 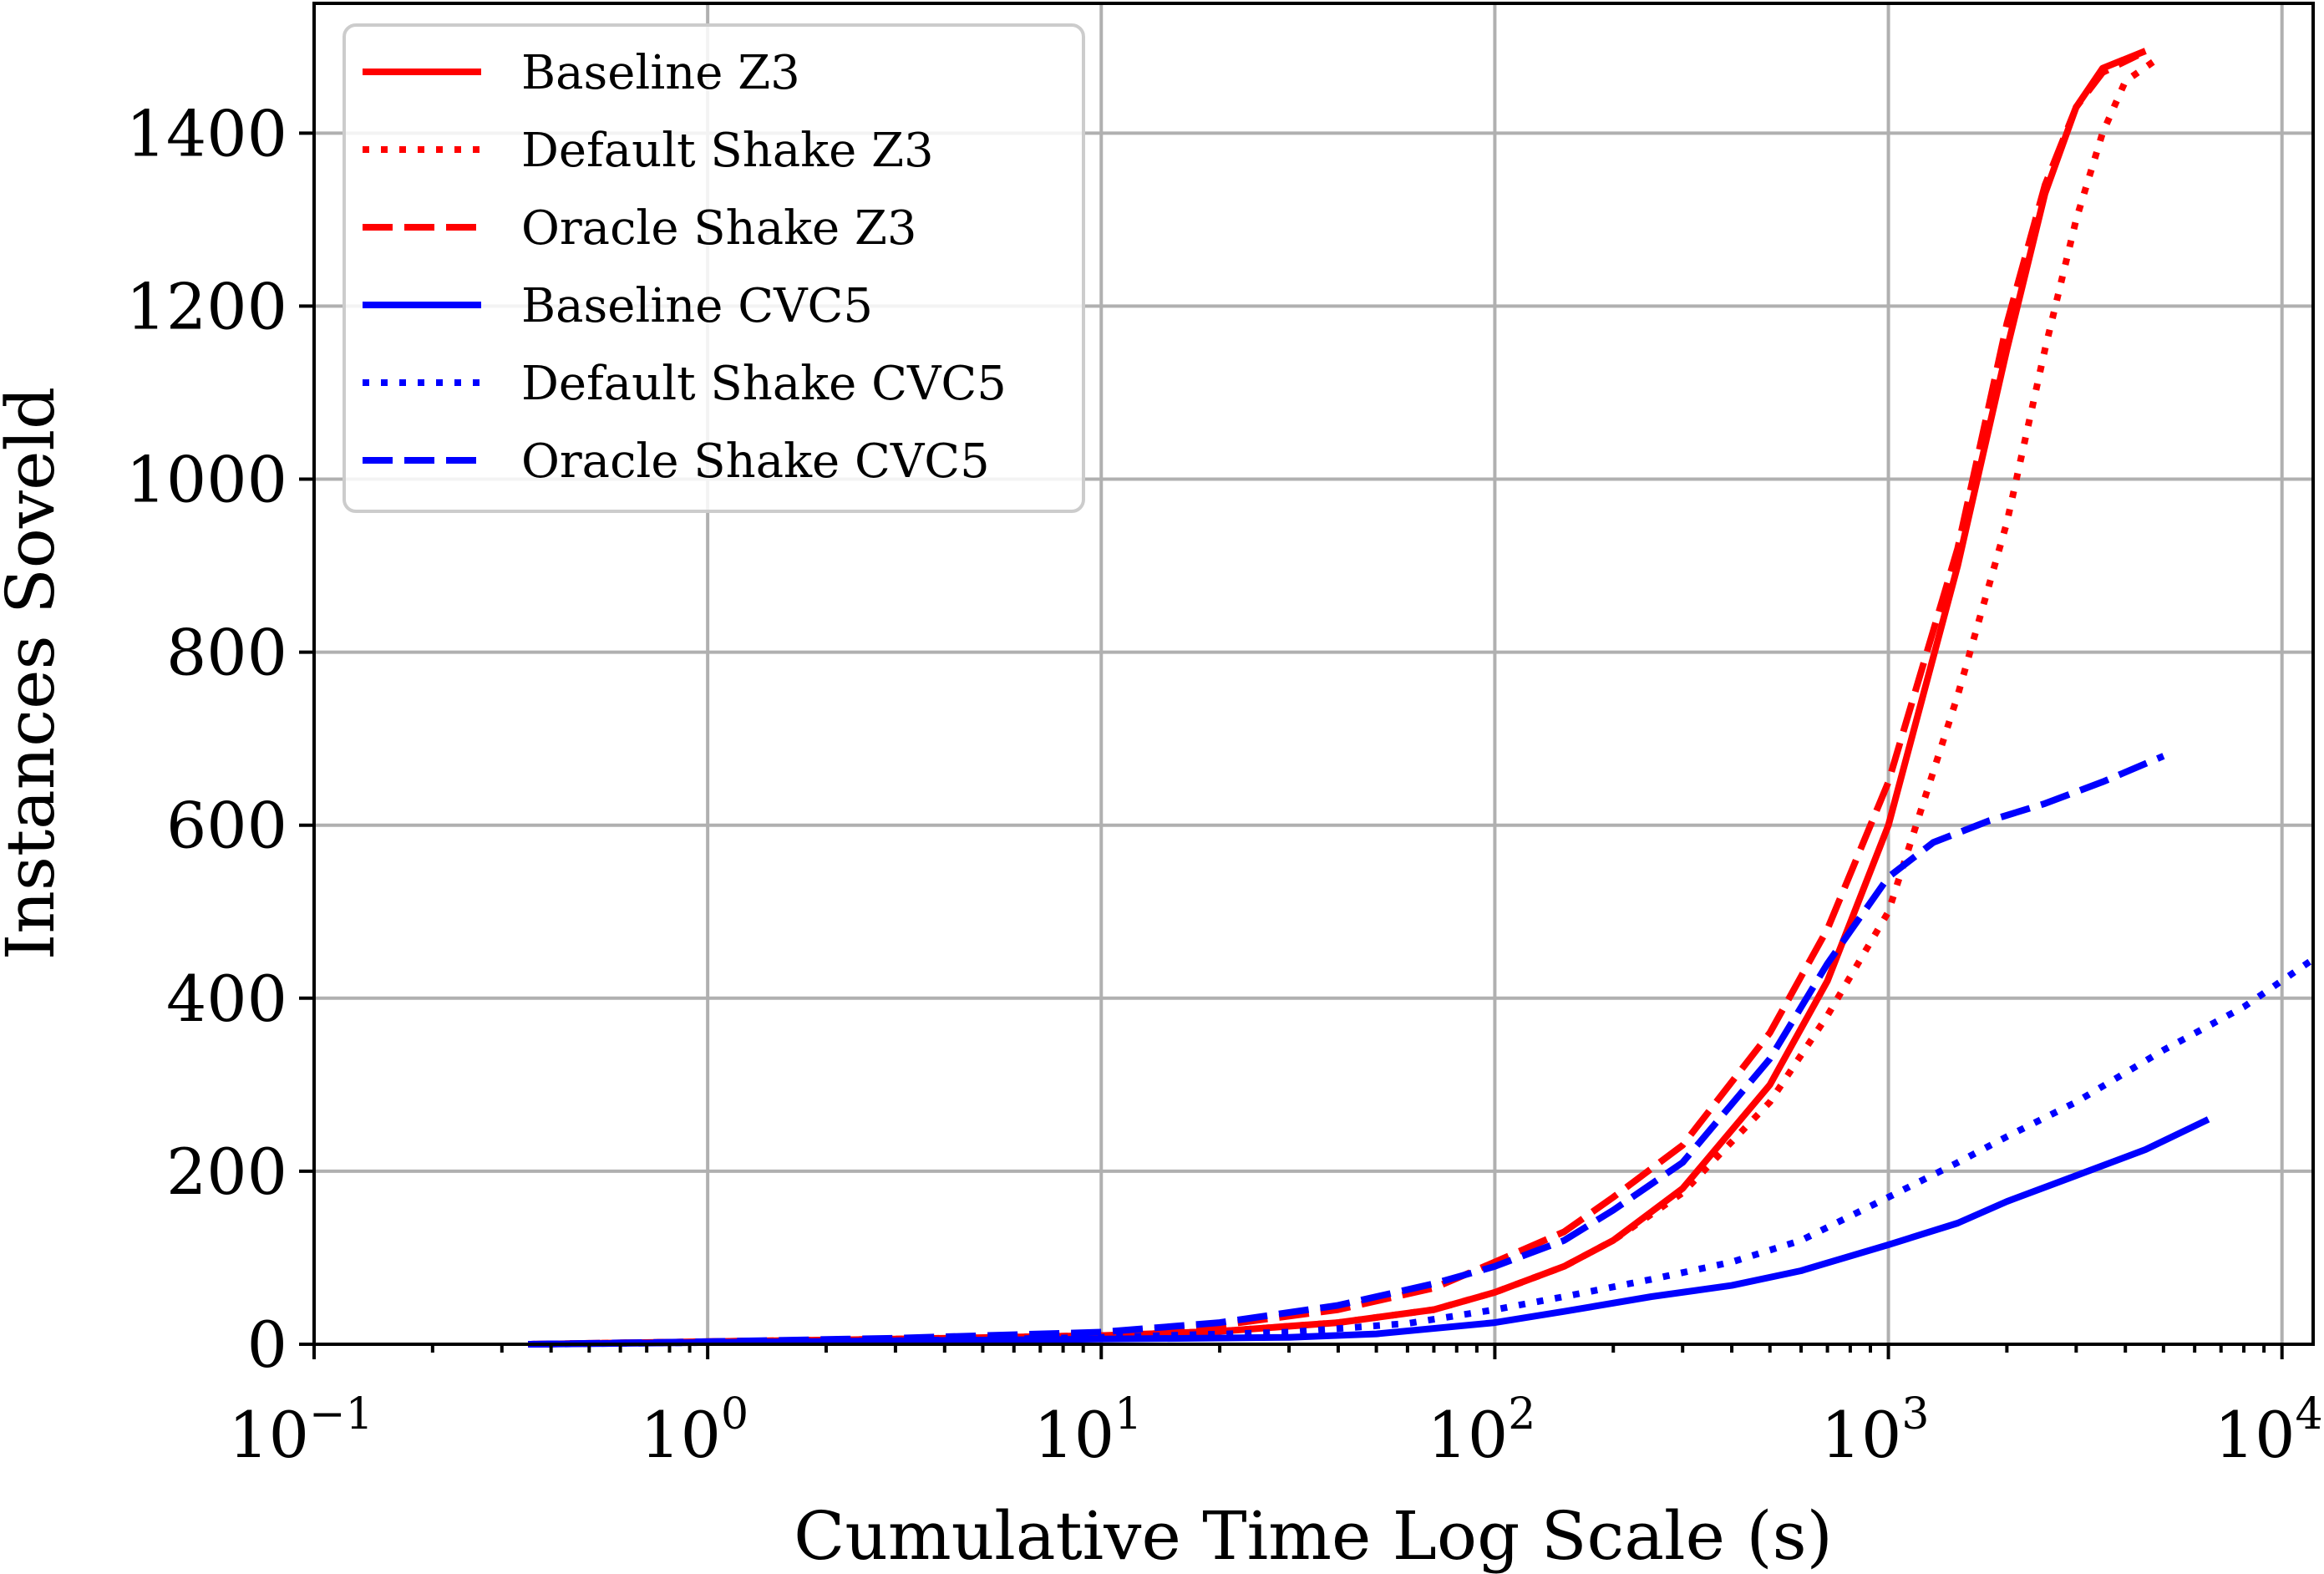 What do you see at coordinates (660, 73) in the screenshot?
I see `legend-label: Baseline Z3` at bounding box center [660, 73].